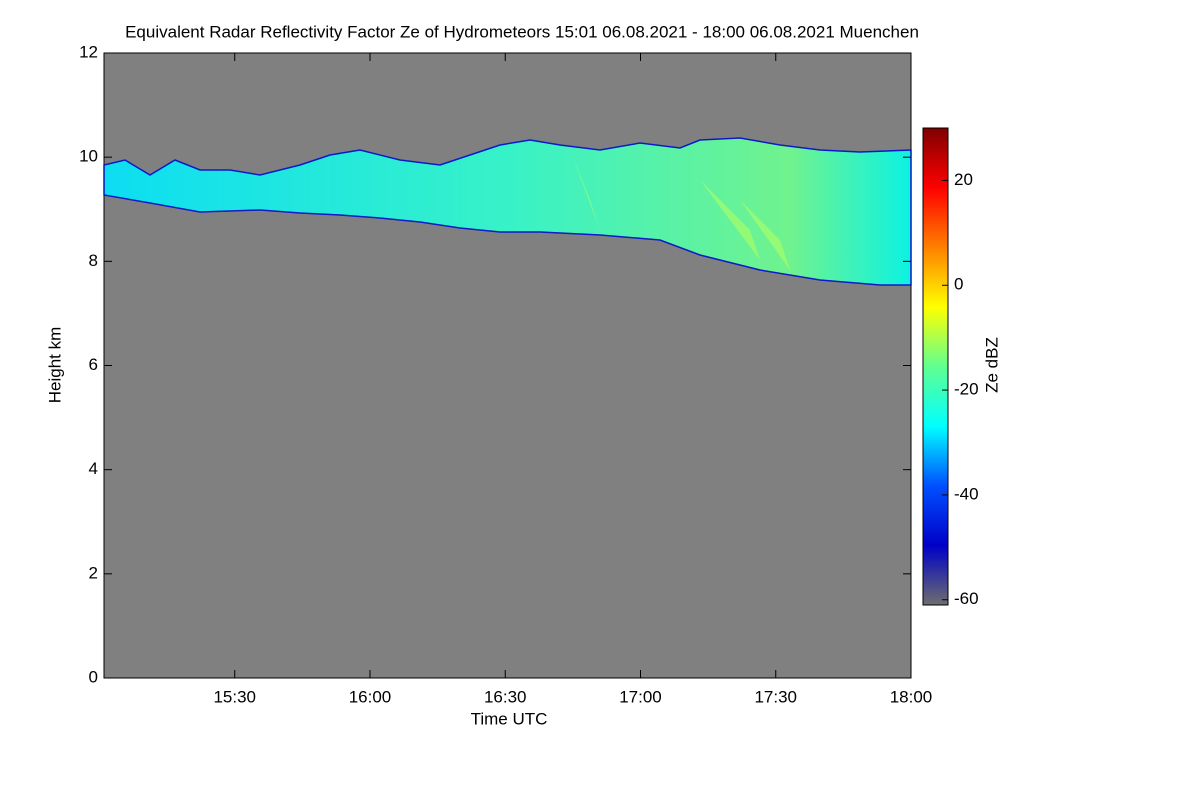 The width and height of the screenshot is (1200, 805). Describe the element at coordinates (507, 211) in the screenshot. I see `echo-region` at that location.